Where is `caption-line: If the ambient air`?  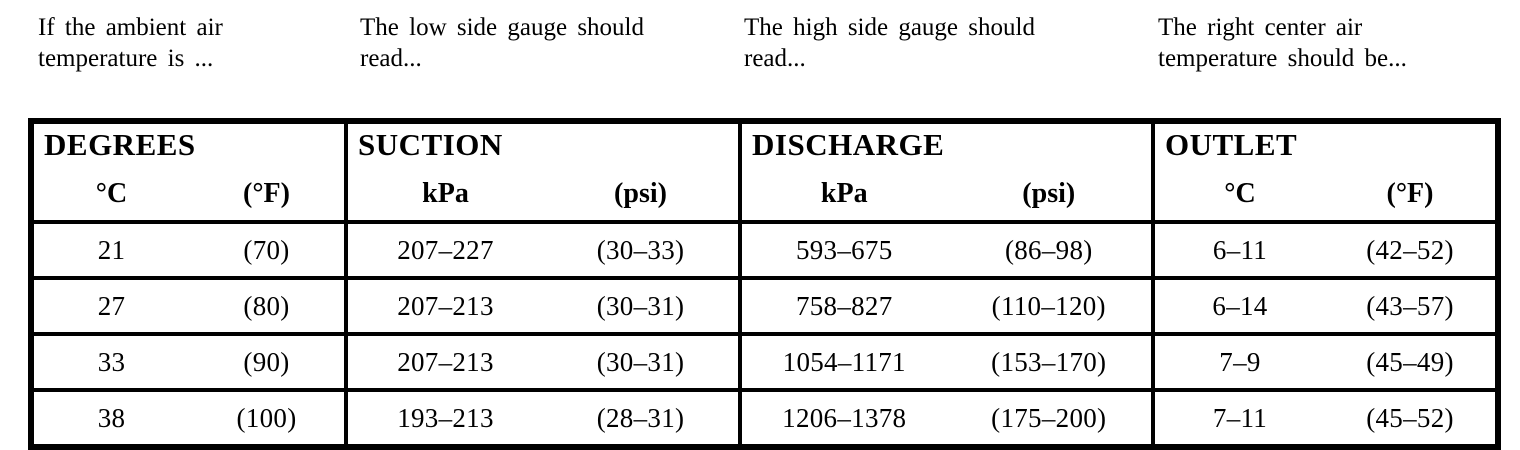 caption-line: If the ambient air is located at coordinates (130, 27).